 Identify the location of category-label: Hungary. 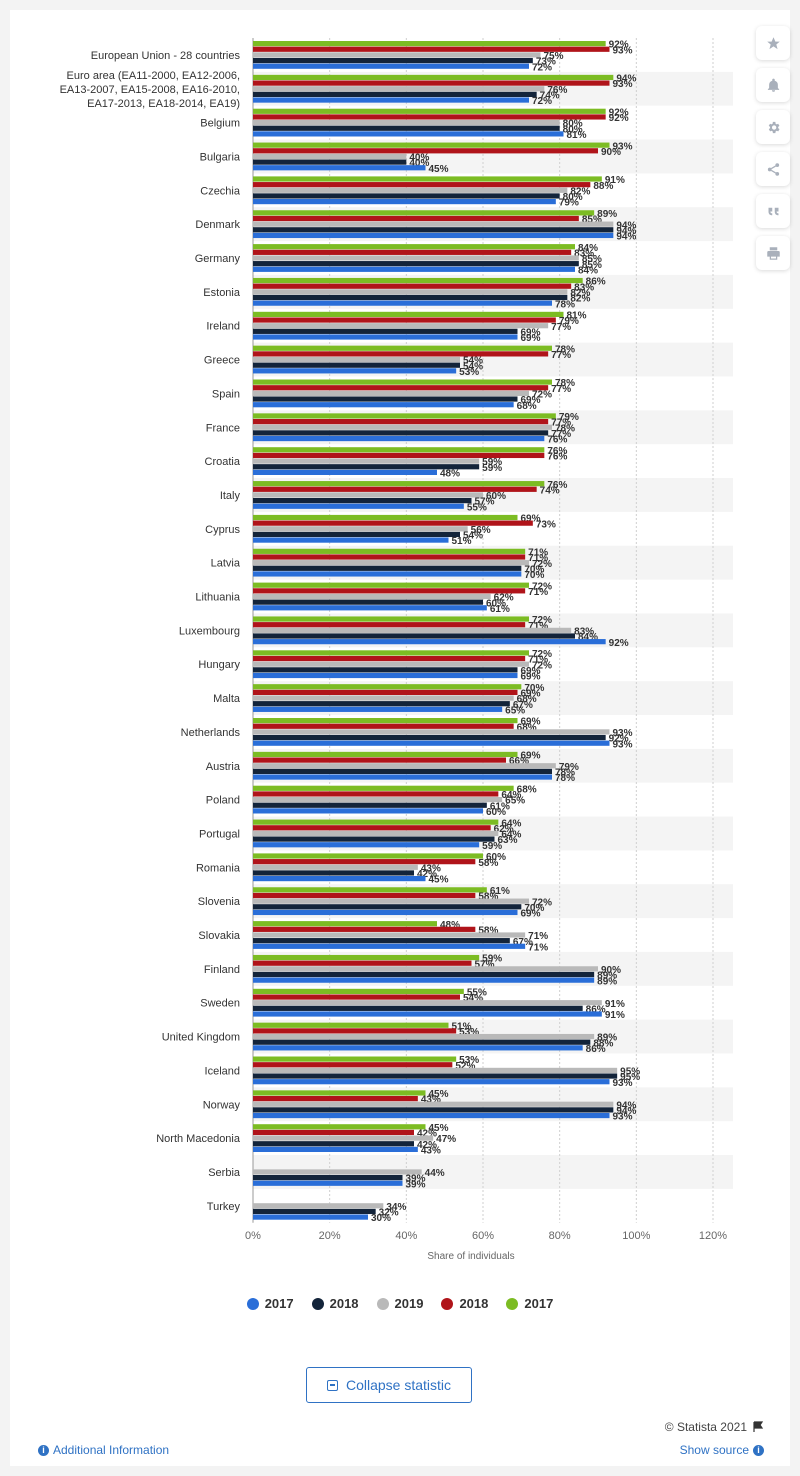
(219, 665).